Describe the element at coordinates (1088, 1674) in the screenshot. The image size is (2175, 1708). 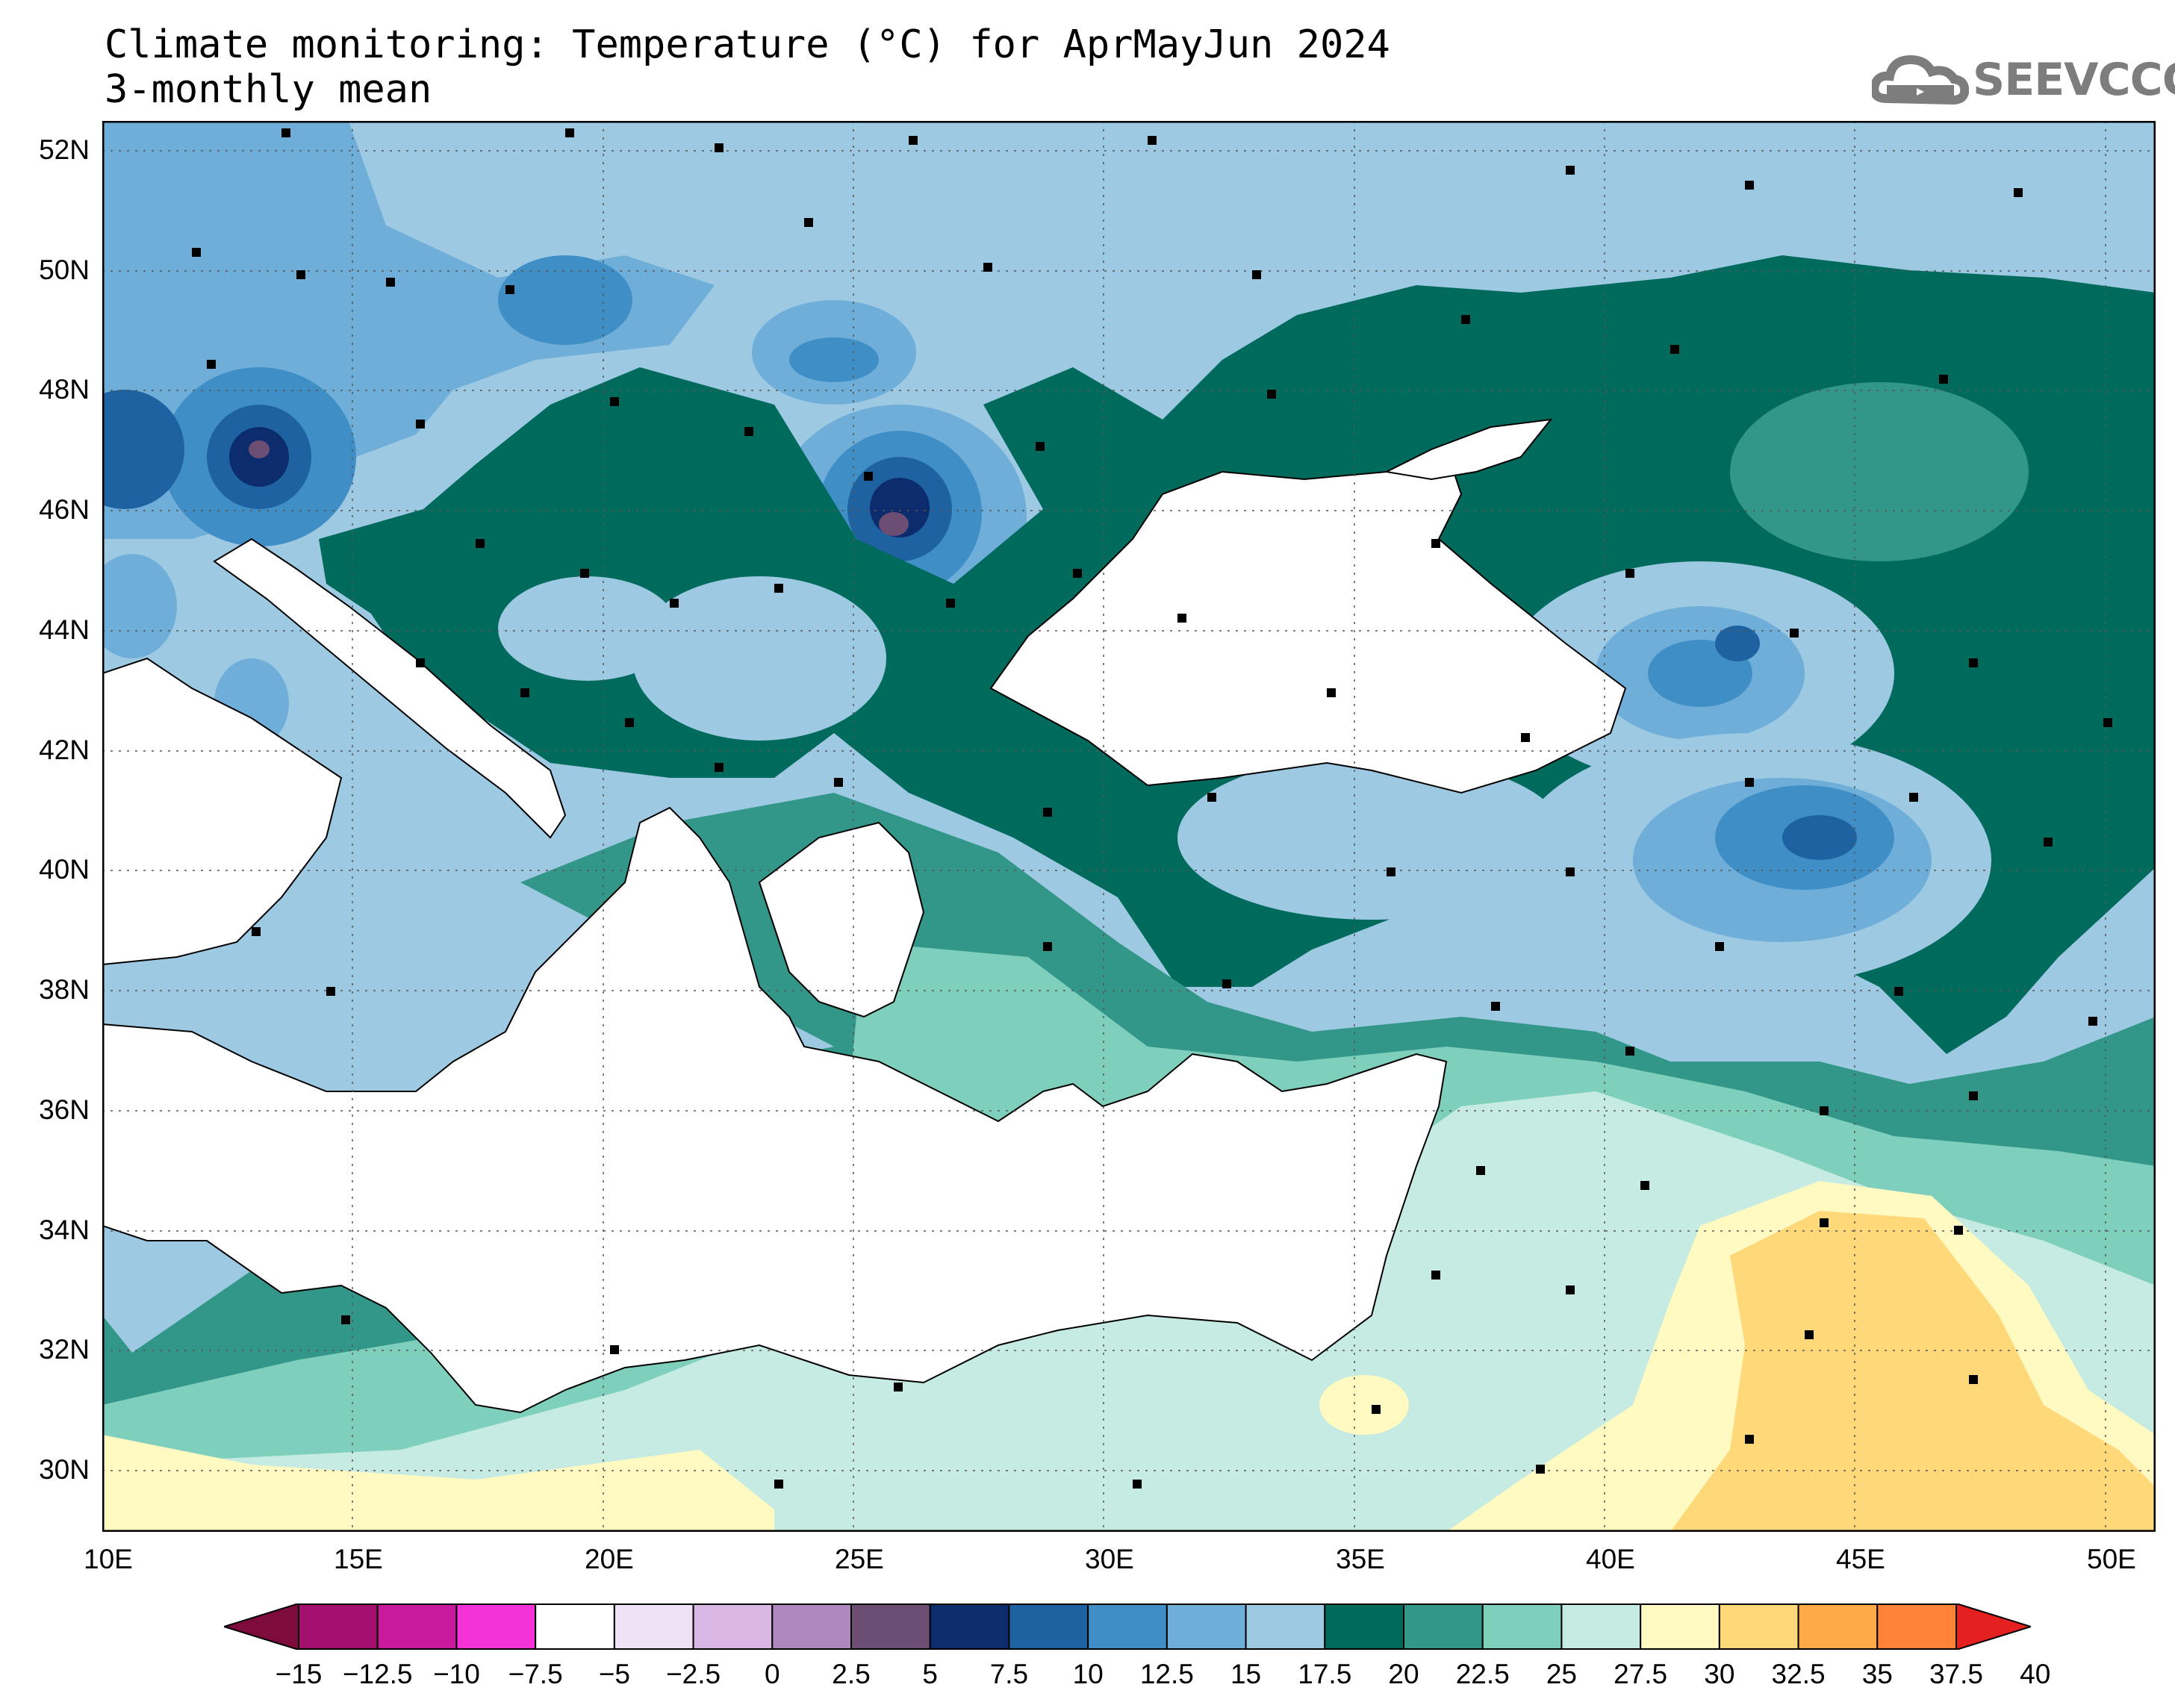
I see `colorbar-label: 10` at that location.